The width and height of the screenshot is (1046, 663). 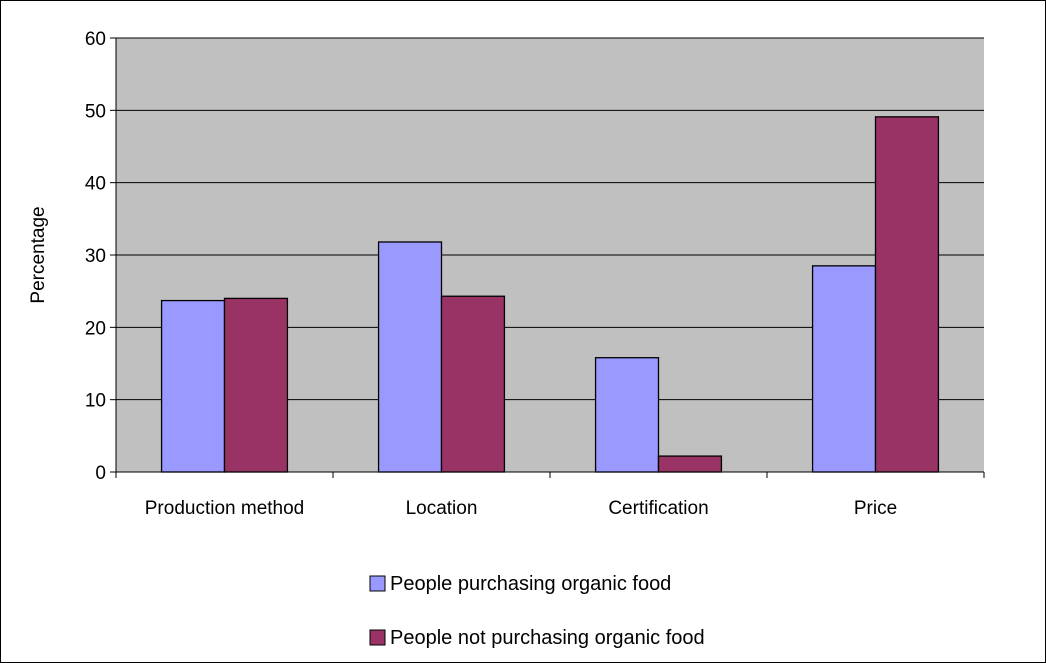 I want to click on y-tick-label: 30, so click(x=95, y=256).